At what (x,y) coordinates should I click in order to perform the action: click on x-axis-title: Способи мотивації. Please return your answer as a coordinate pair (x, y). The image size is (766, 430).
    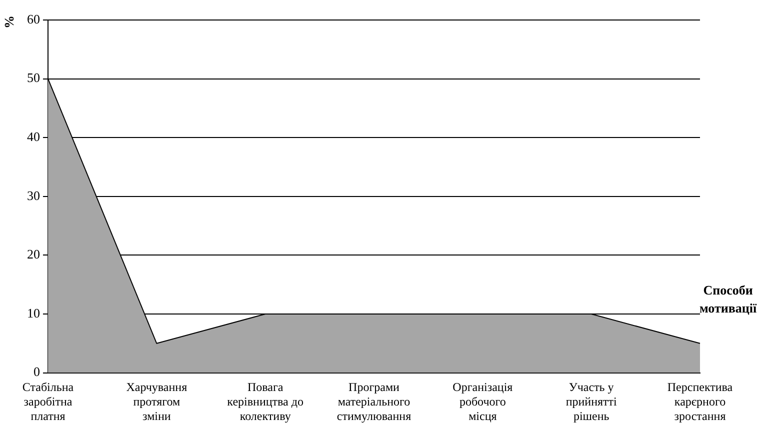
    Looking at the image, I should click on (728, 299).